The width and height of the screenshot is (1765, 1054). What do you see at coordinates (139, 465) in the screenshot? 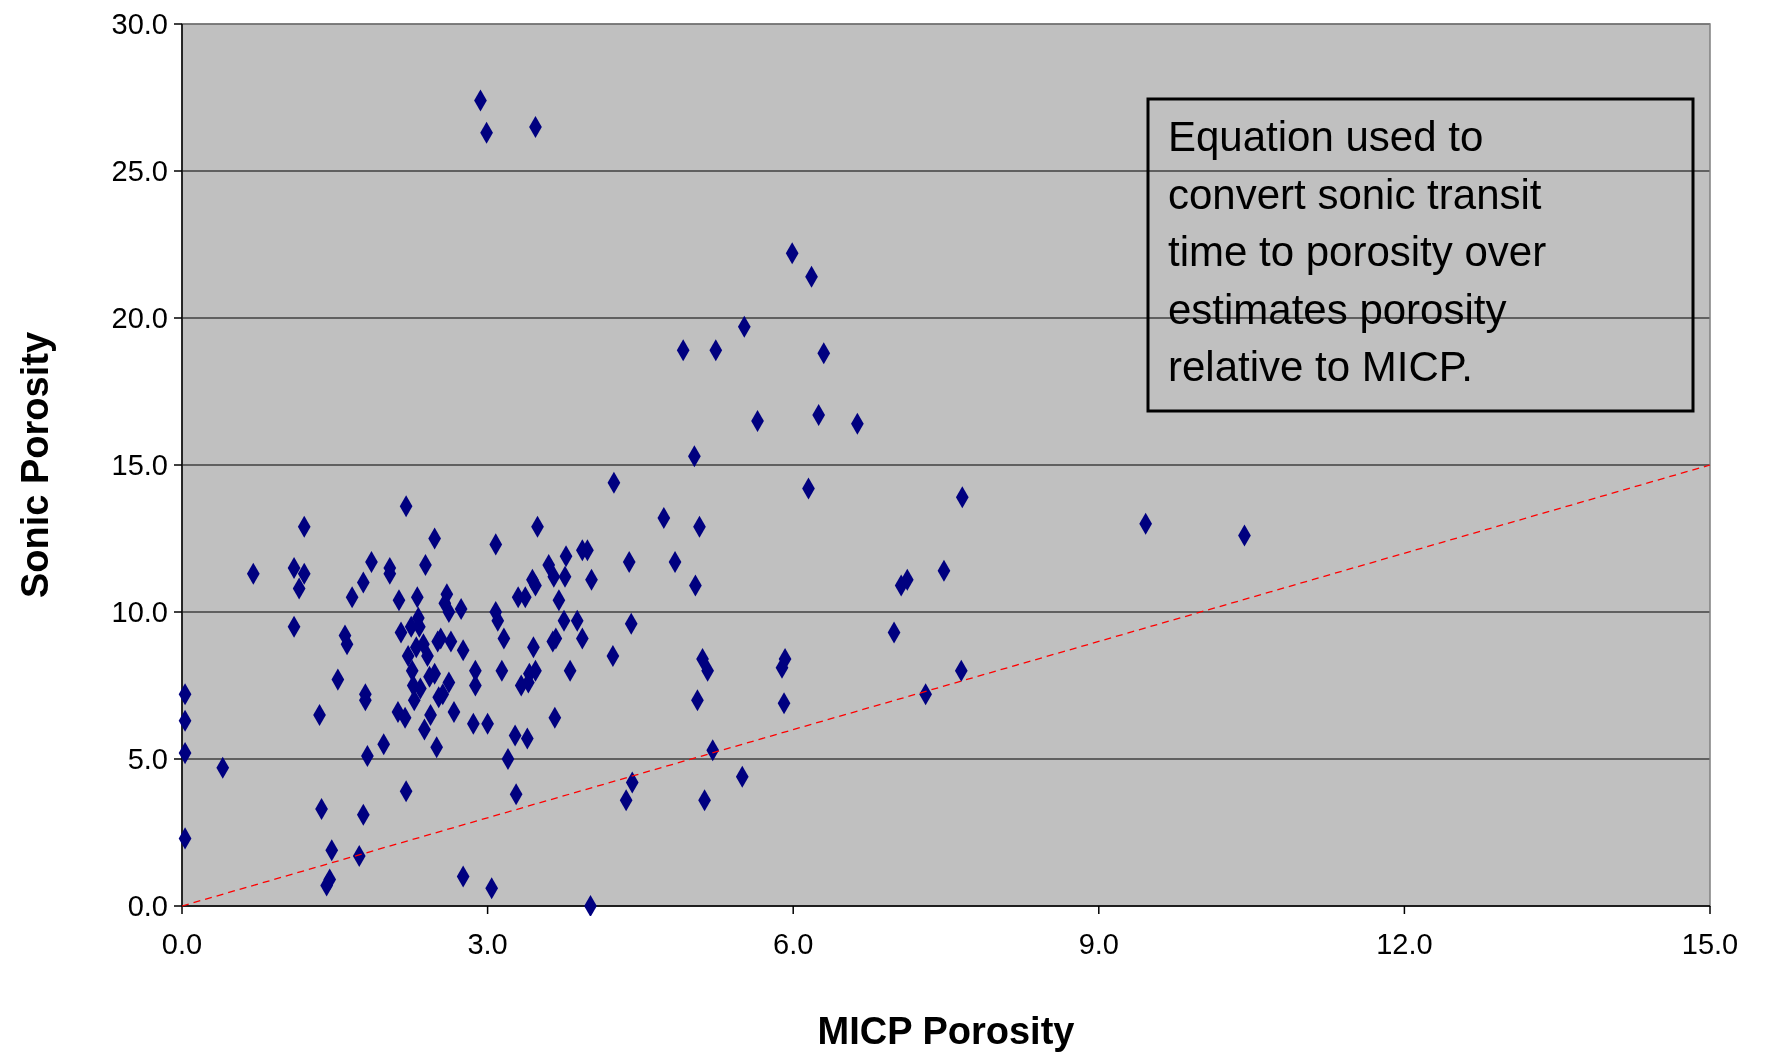
I see `y-tick-label: 15.0` at bounding box center [139, 465].